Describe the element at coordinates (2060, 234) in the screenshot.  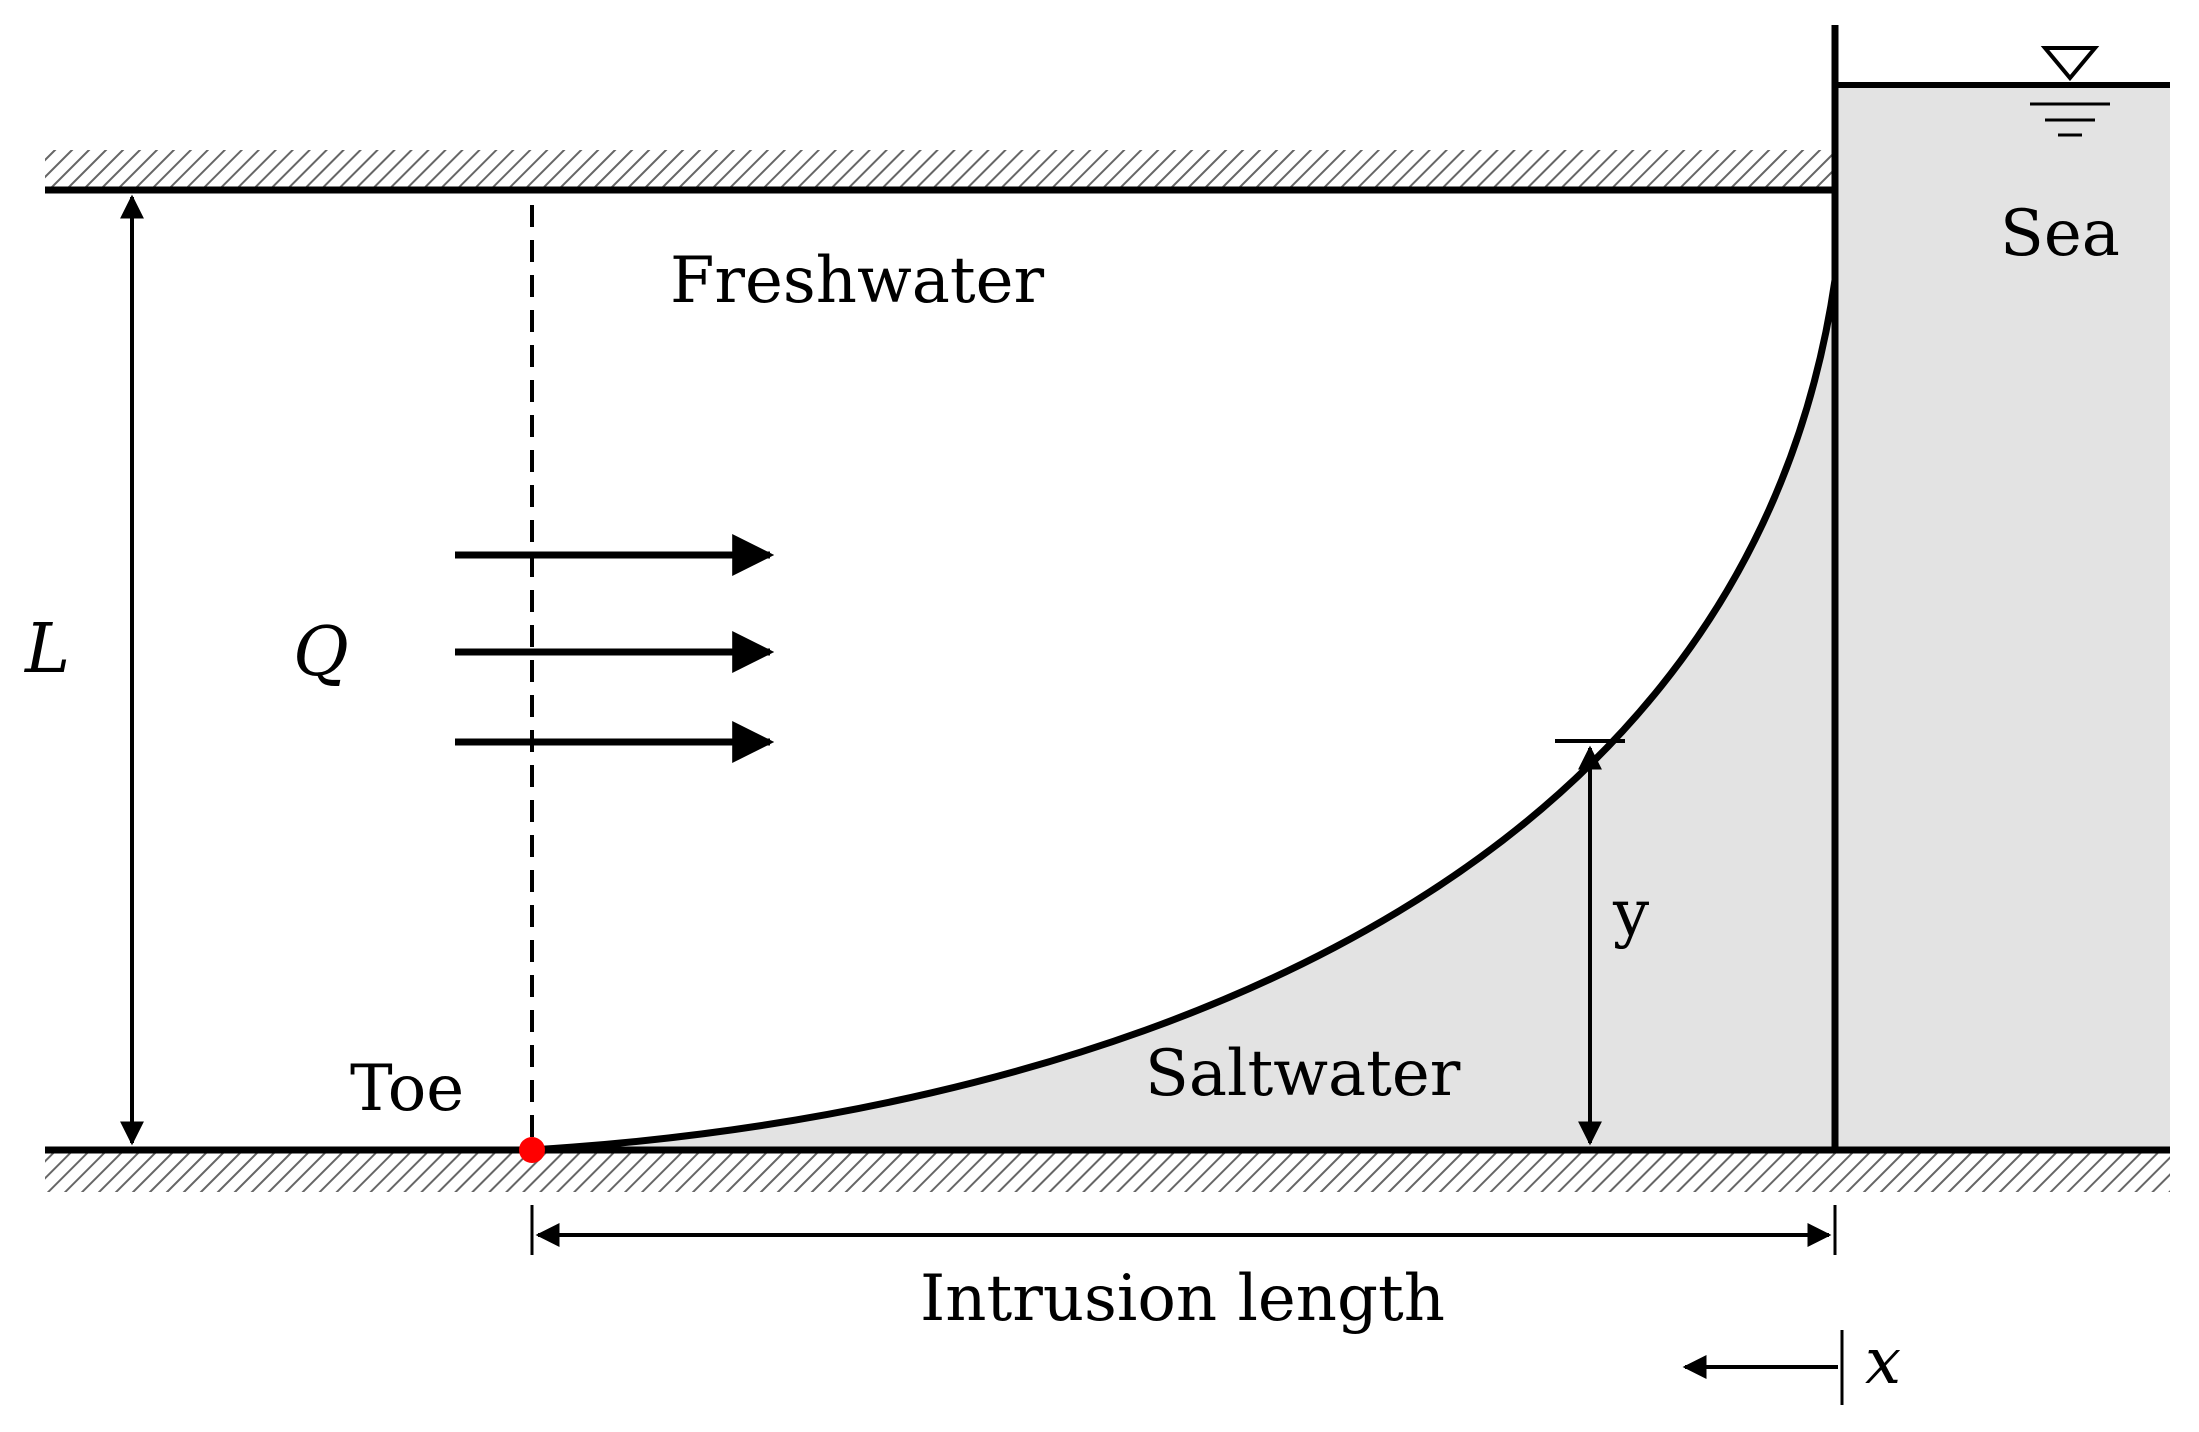
I see `sea-label: Sea` at that location.